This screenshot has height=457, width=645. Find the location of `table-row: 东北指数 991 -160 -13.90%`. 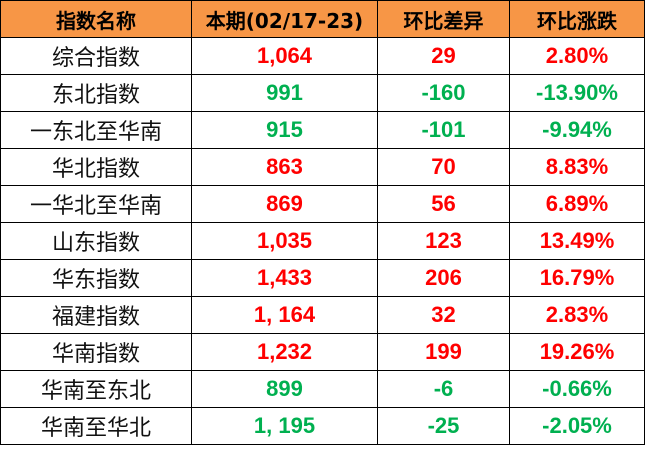

table-row: 东北指数 991 -160 -13.90% is located at coordinates (322, 93).